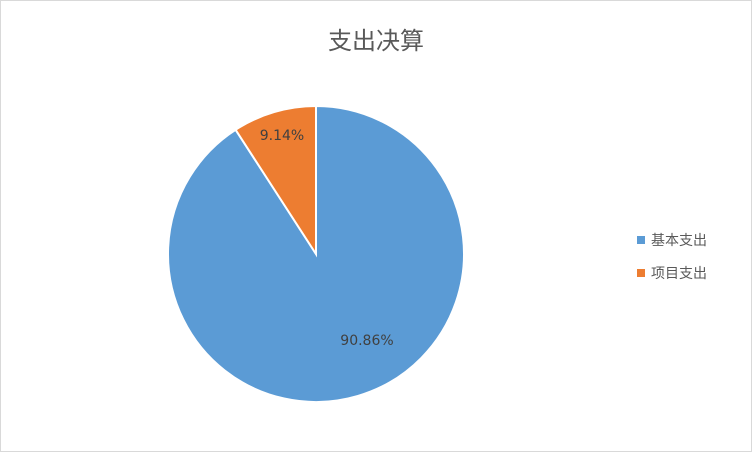 Image resolution: width=752 pixels, height=452 pixels. Describe the element at coordinates (366, 341) in the screenshot. I see `data-label-0: 90.86%` at that location.